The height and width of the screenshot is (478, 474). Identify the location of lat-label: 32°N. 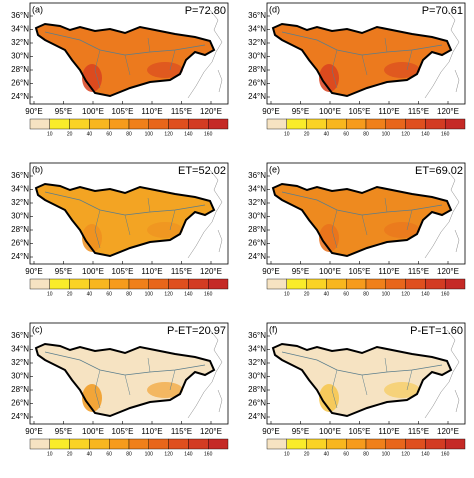
(257, 202).